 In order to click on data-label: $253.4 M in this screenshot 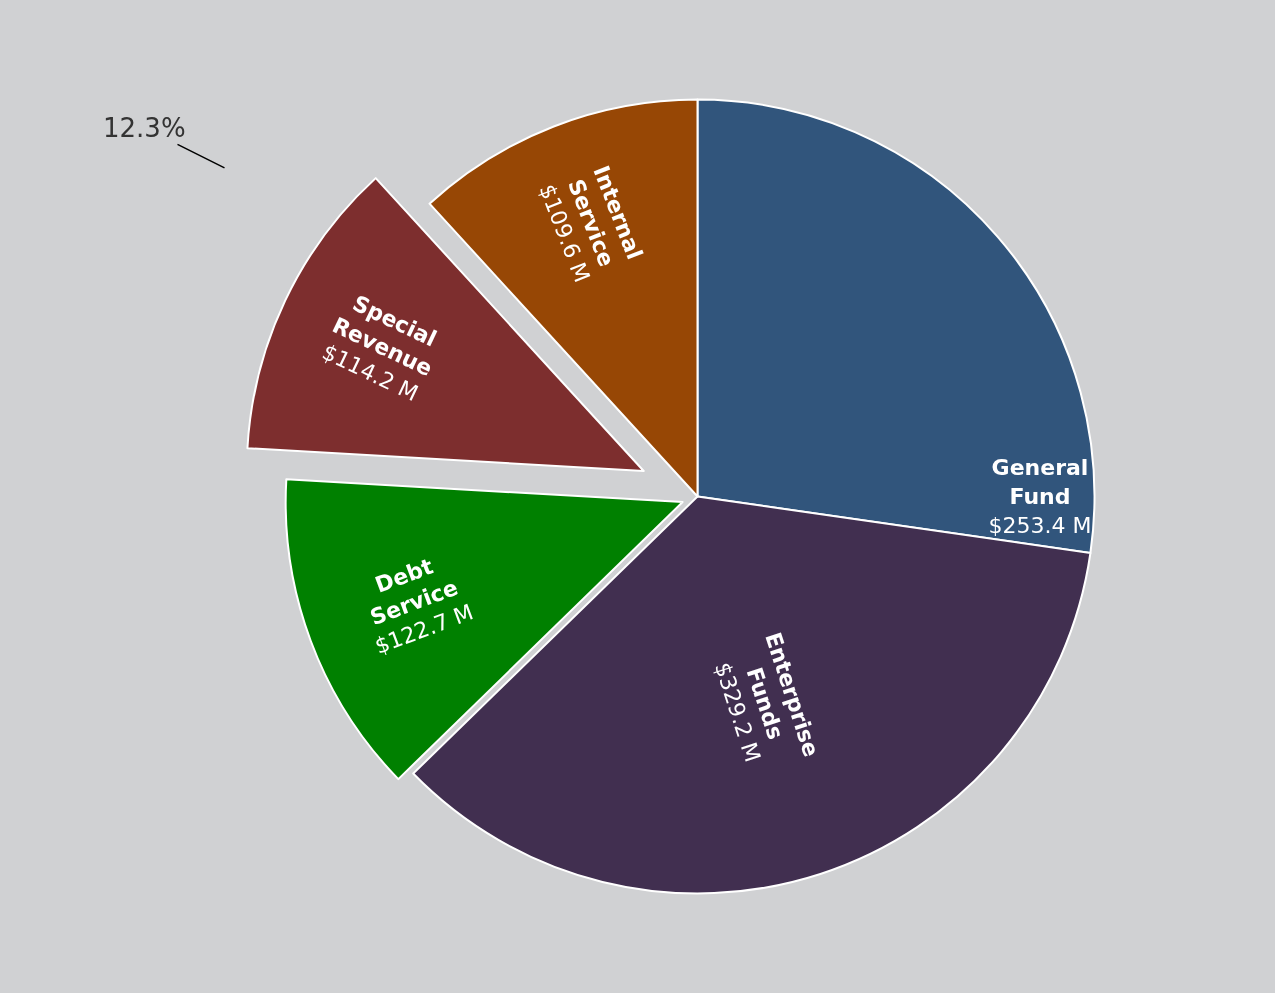, I will do `click(1040, 525)`.